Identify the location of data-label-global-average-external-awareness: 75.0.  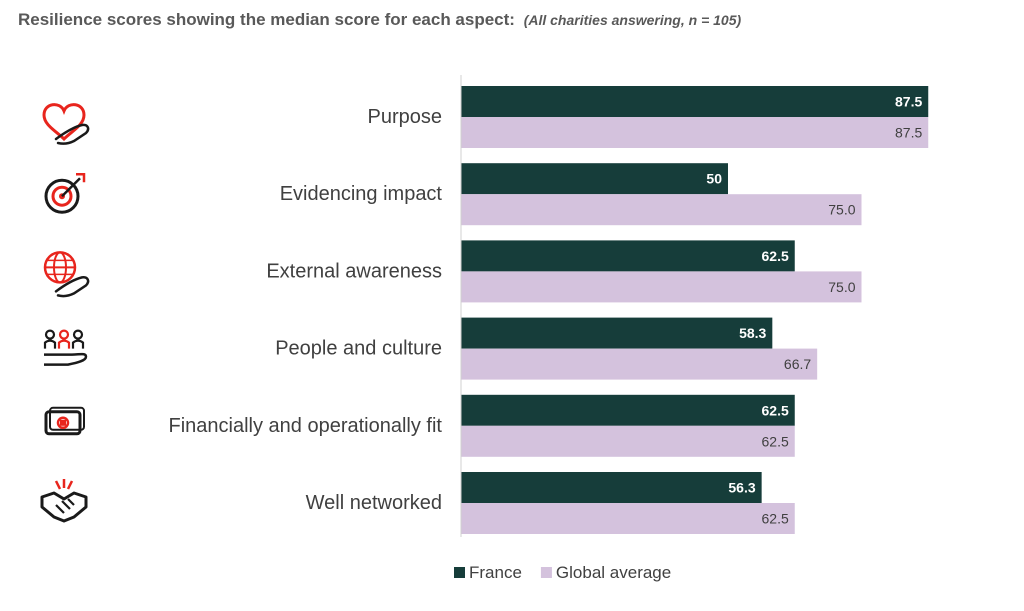
(841, 287).